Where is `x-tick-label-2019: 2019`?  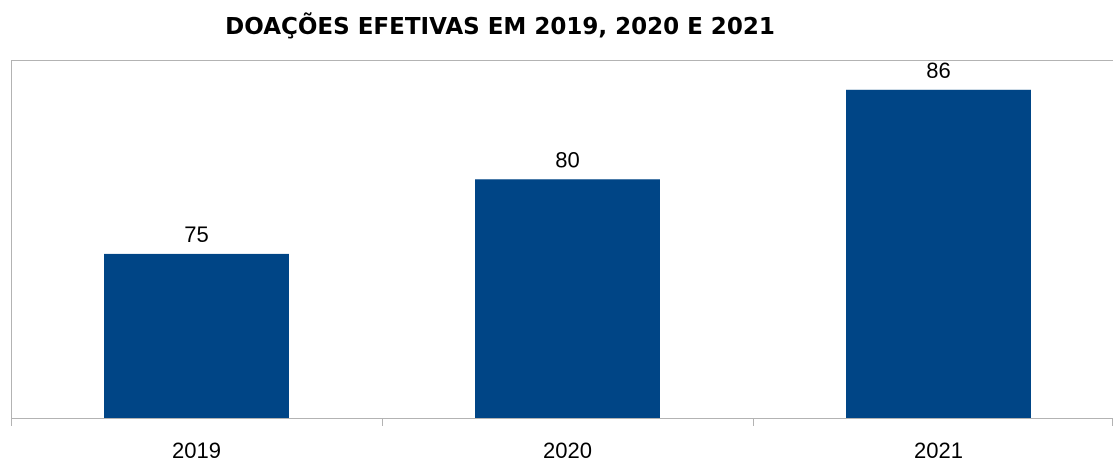 x-tick-label-2019: 2019 is located at coordinates (196, 450).